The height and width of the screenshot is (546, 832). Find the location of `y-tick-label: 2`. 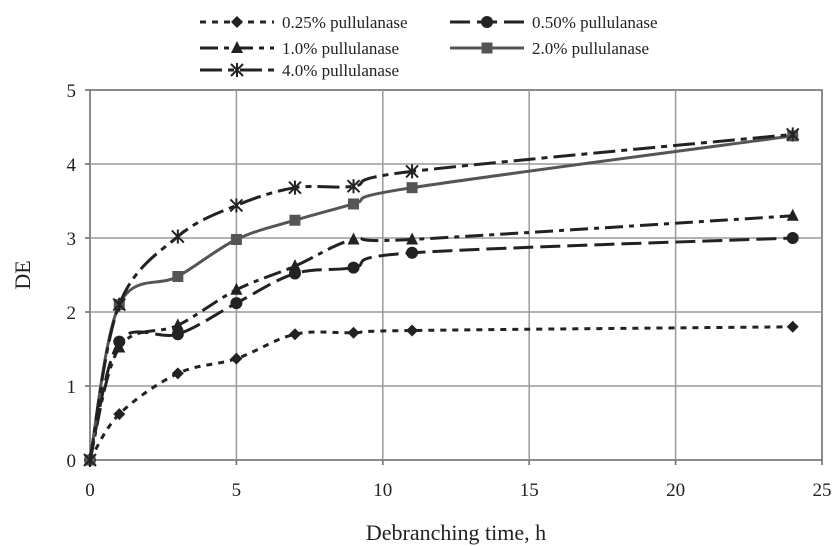

y-tick-label: 2 is located at coordinates (72, 313).